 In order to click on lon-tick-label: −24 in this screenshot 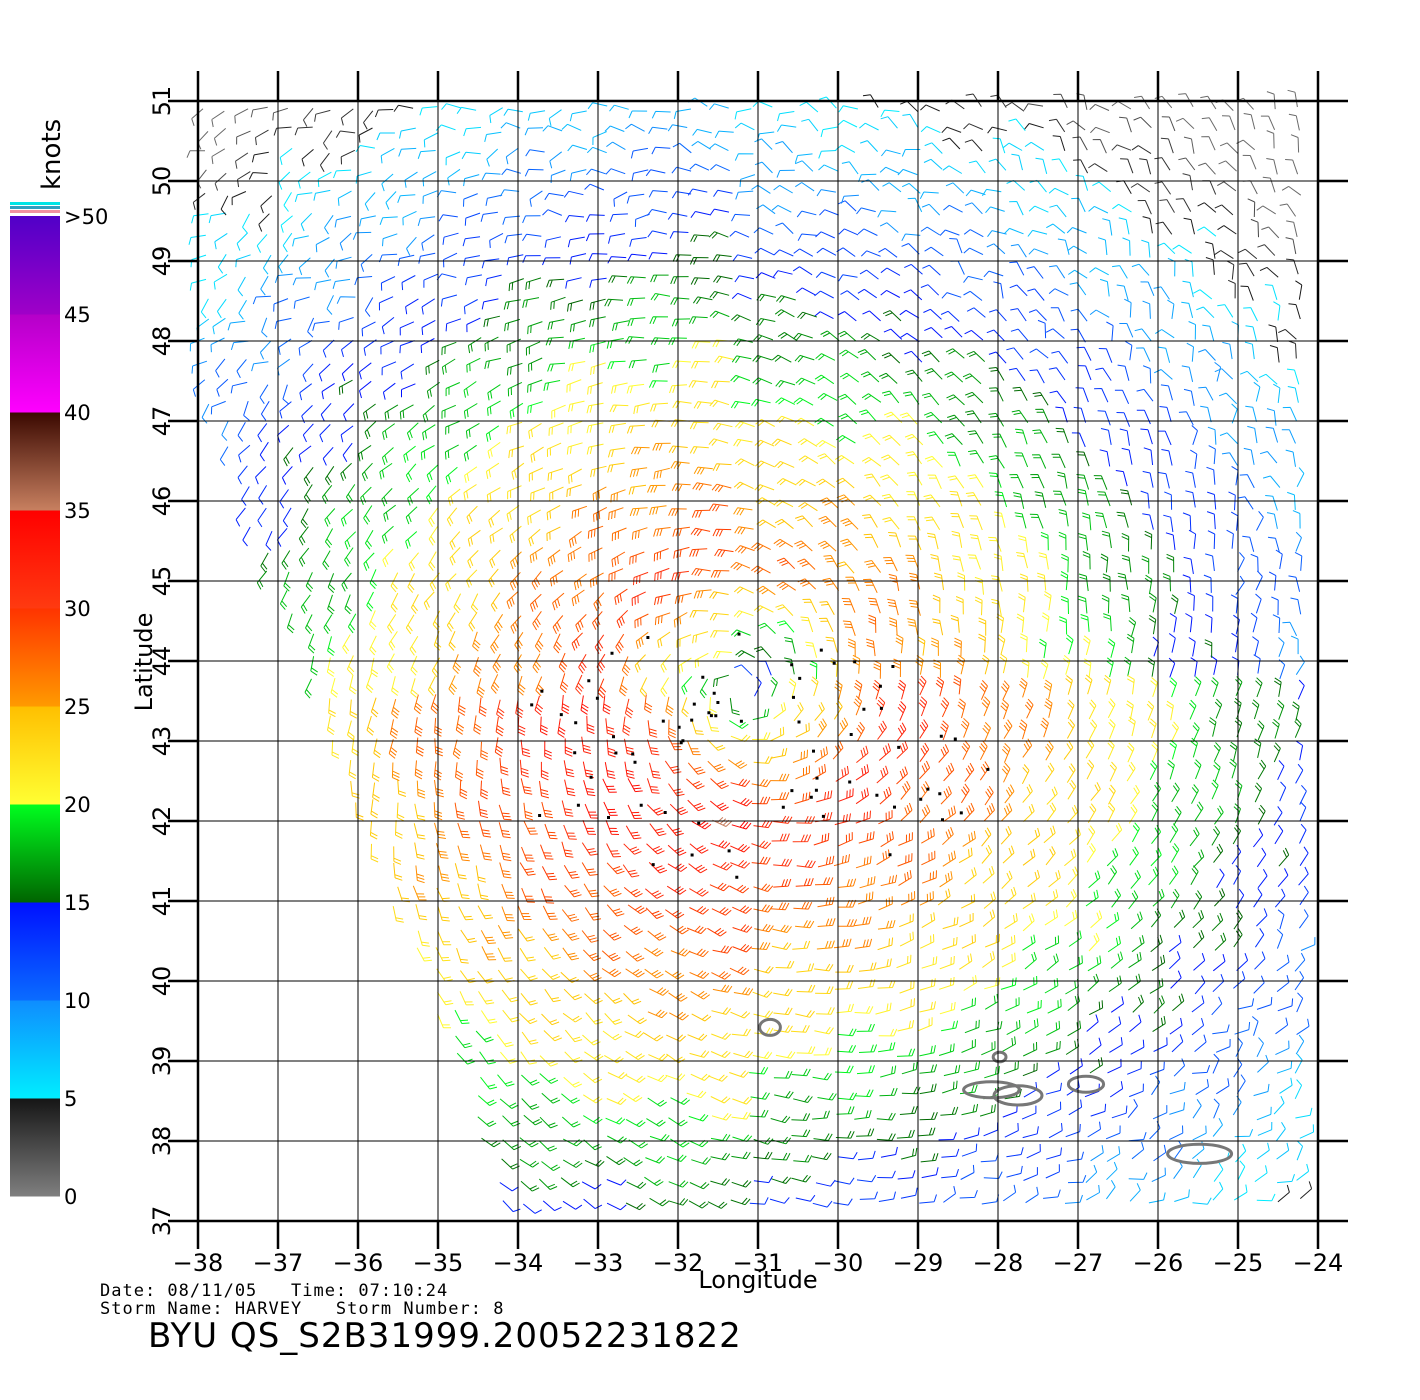, I will do `click(1318, 1263)`.